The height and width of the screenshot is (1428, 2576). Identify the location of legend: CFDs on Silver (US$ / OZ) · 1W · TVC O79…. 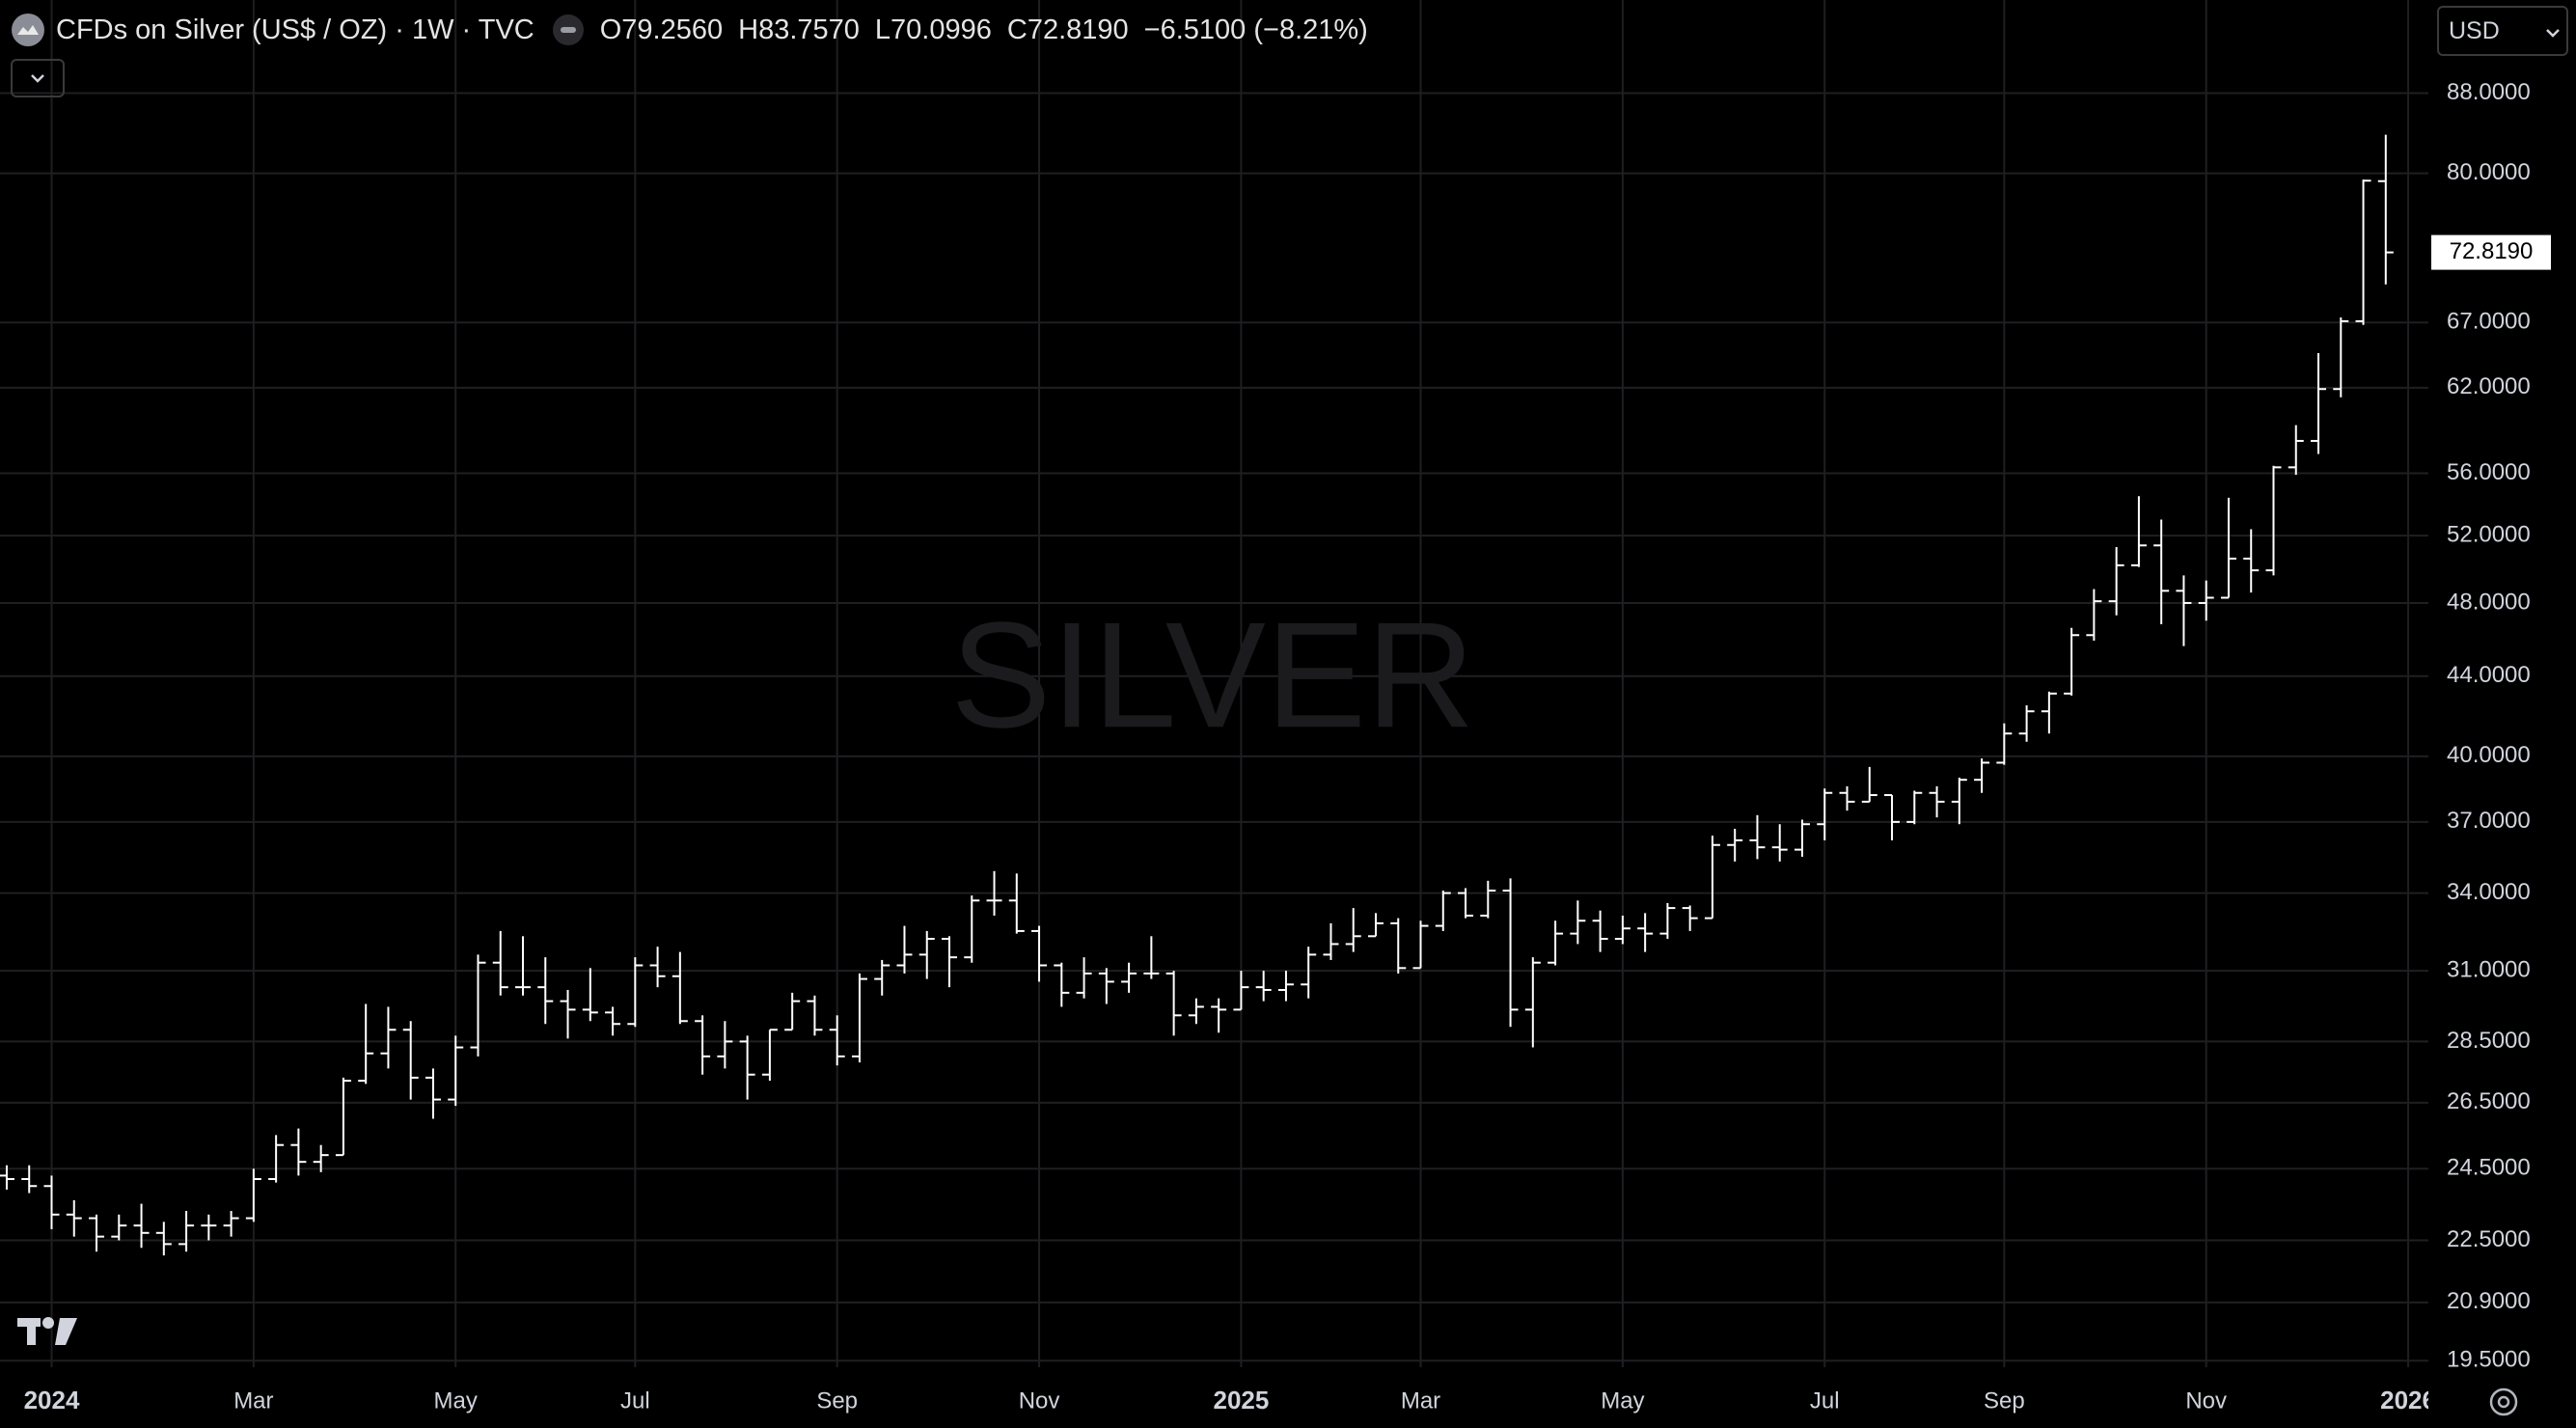
(689, 30).